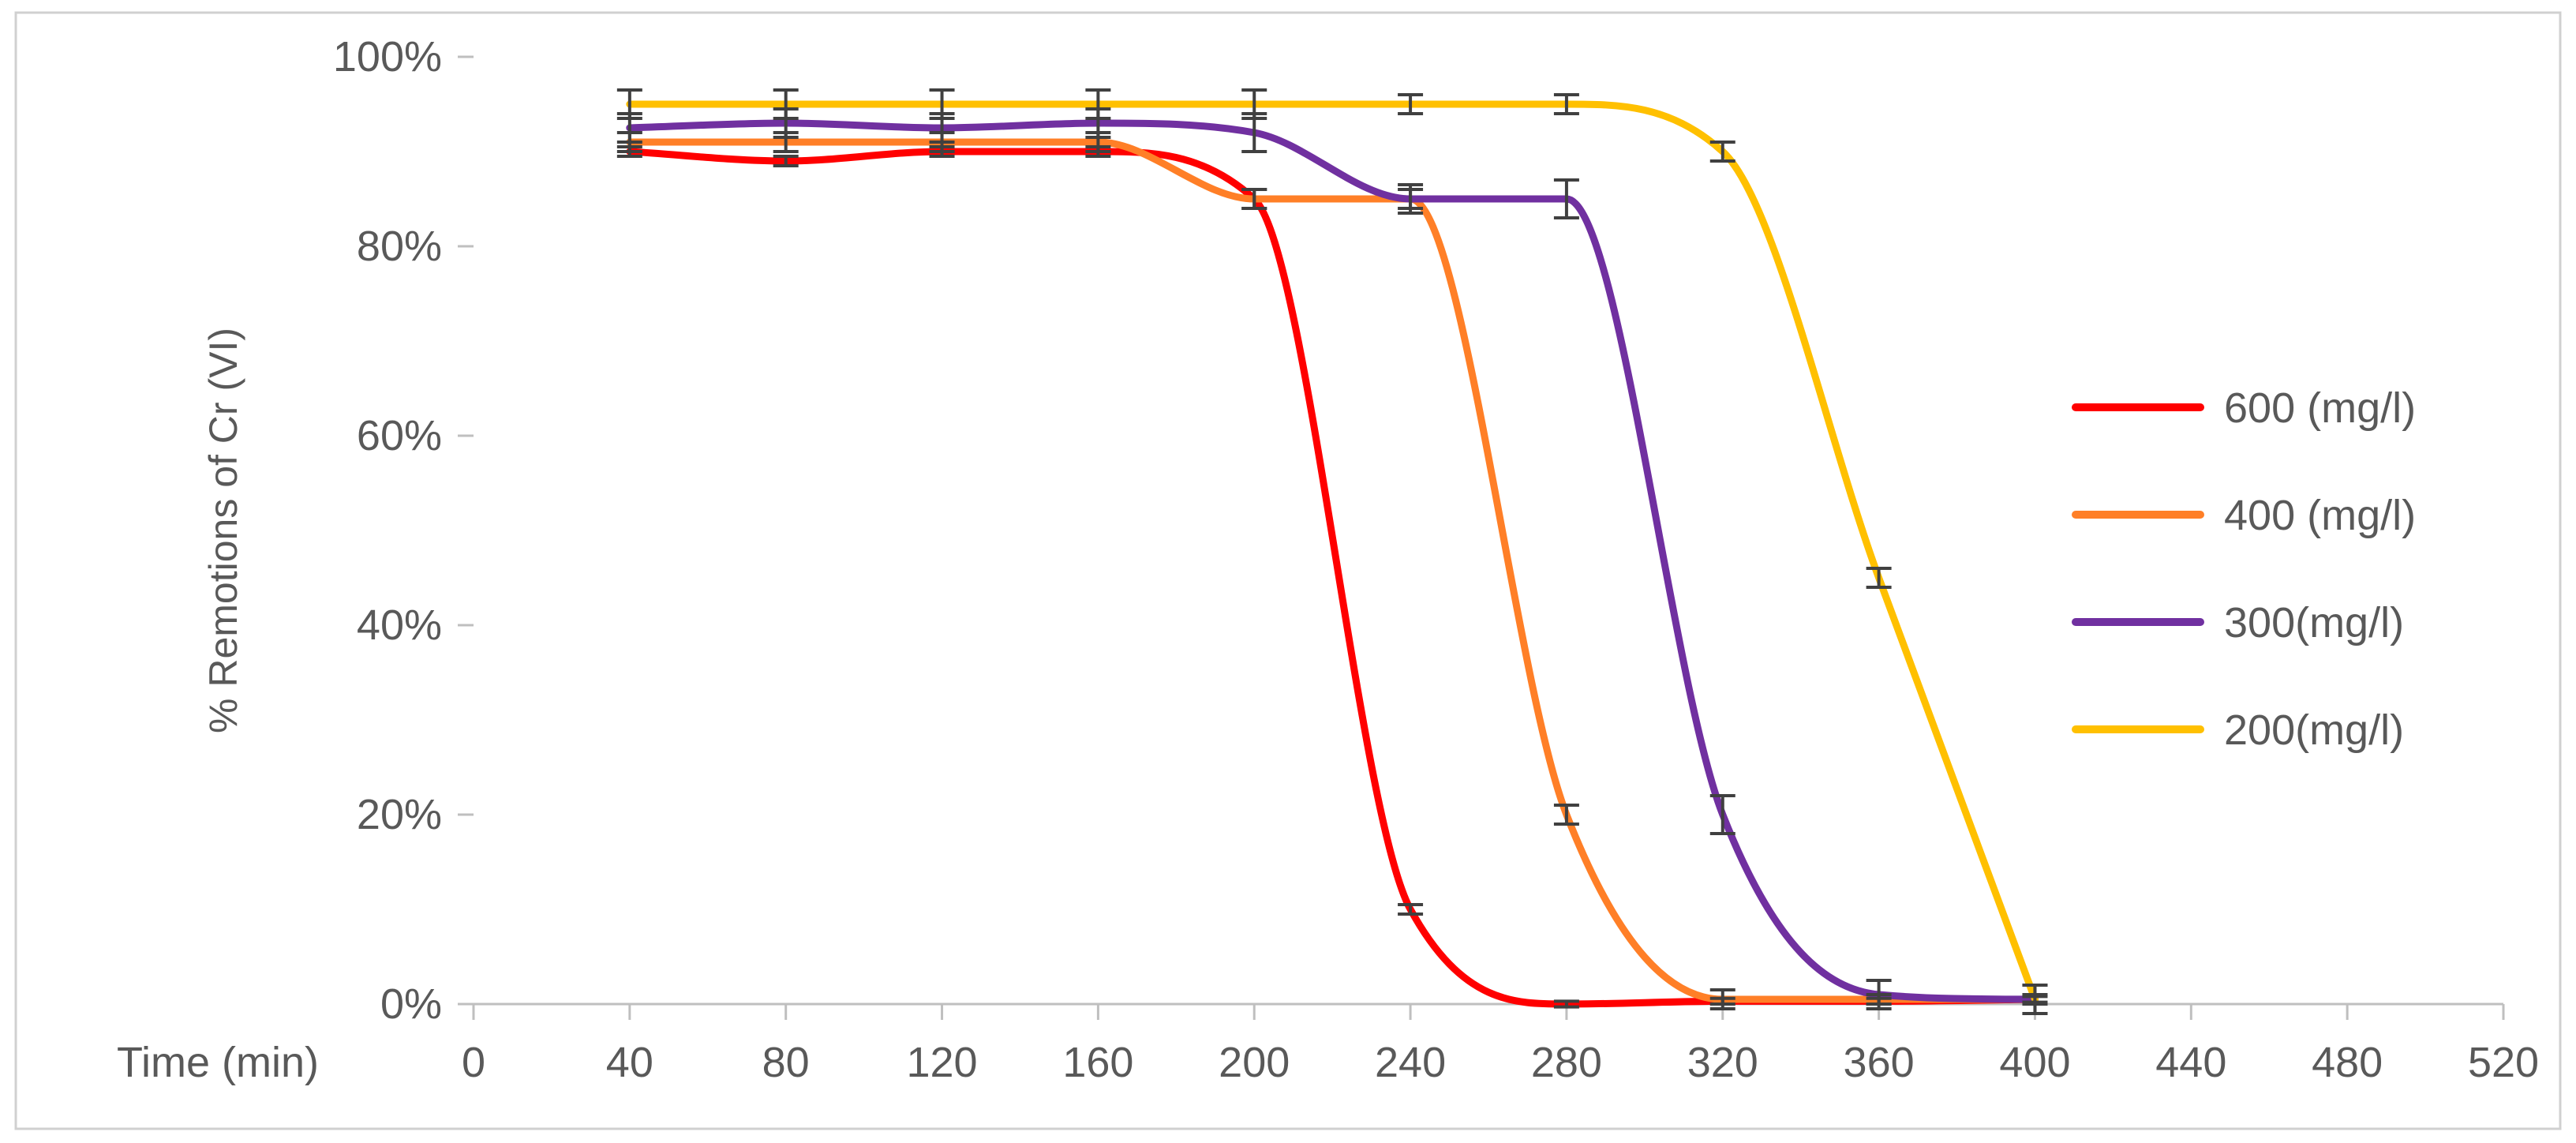 This screenshot has width=2576, height=1143. I want to click on legend-label: 400 (mg/l), so click(2320, 515).